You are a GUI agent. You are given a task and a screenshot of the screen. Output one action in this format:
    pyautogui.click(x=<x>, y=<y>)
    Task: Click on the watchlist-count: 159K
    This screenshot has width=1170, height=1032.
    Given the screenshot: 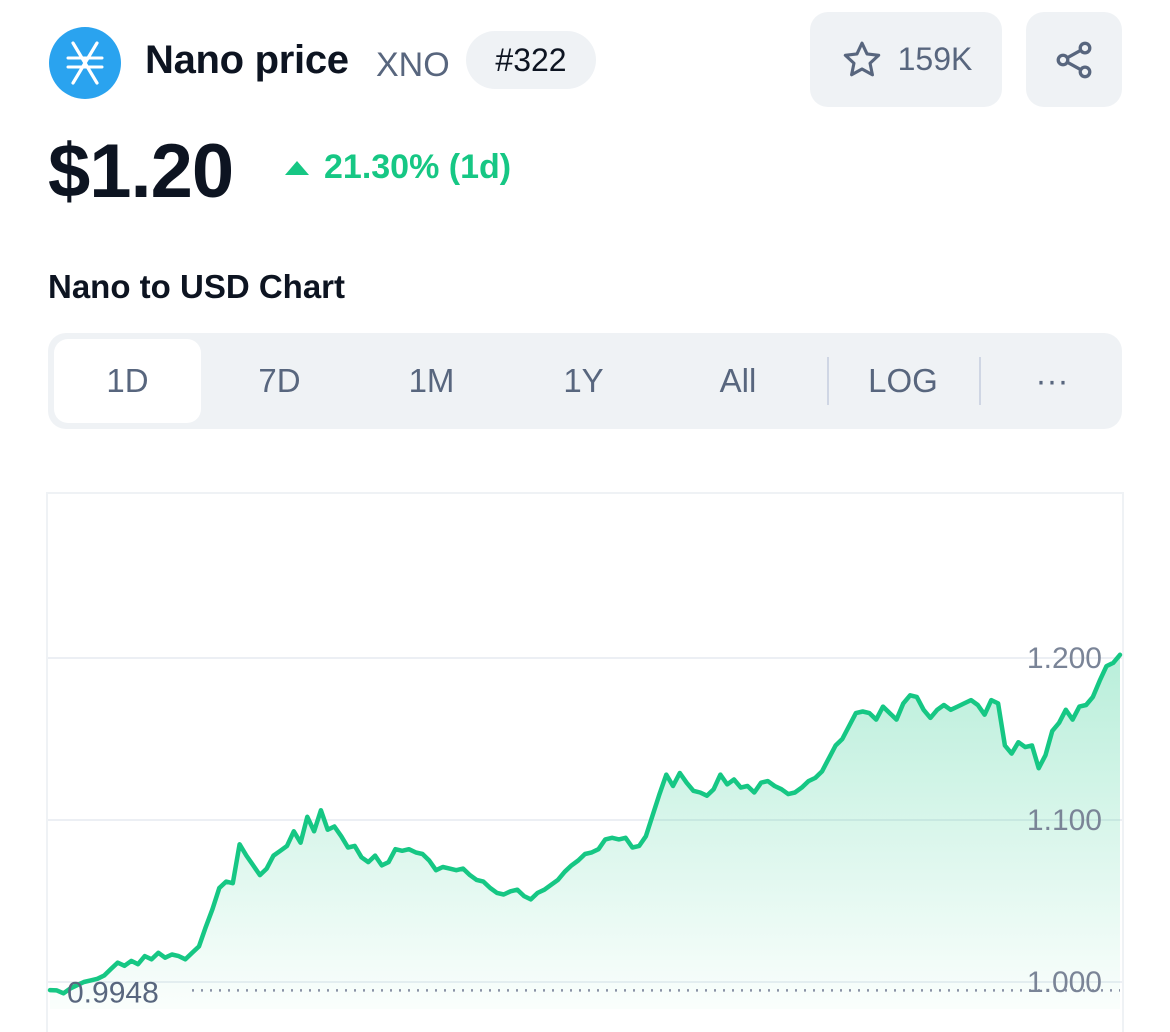 What is the action you would take?
    pyautogui.click(x=935, y=59)
    